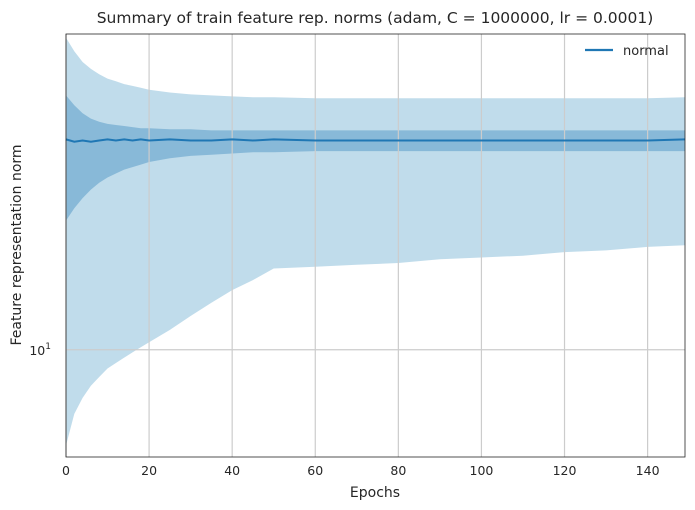  Describe the element at coordinates (361, 470) in the screenshot. I see `x-axis-ticks: 0 20 40 60 80 100 120 140` at that location.